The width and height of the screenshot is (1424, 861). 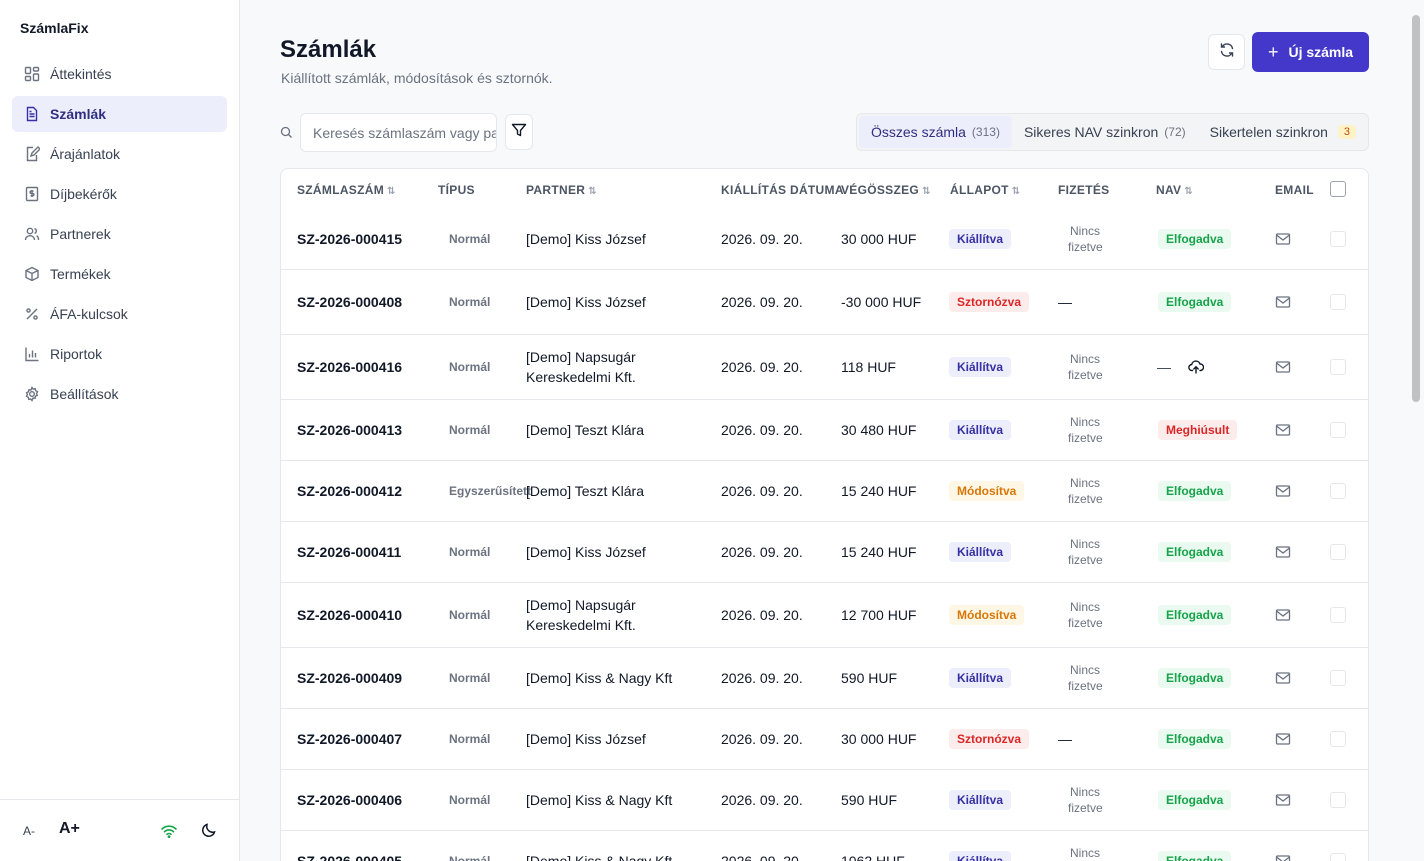 What do you see at coordinates (169, 831) in the screenshot?
I see `wifi-icon` at bounding box center [169, 831].